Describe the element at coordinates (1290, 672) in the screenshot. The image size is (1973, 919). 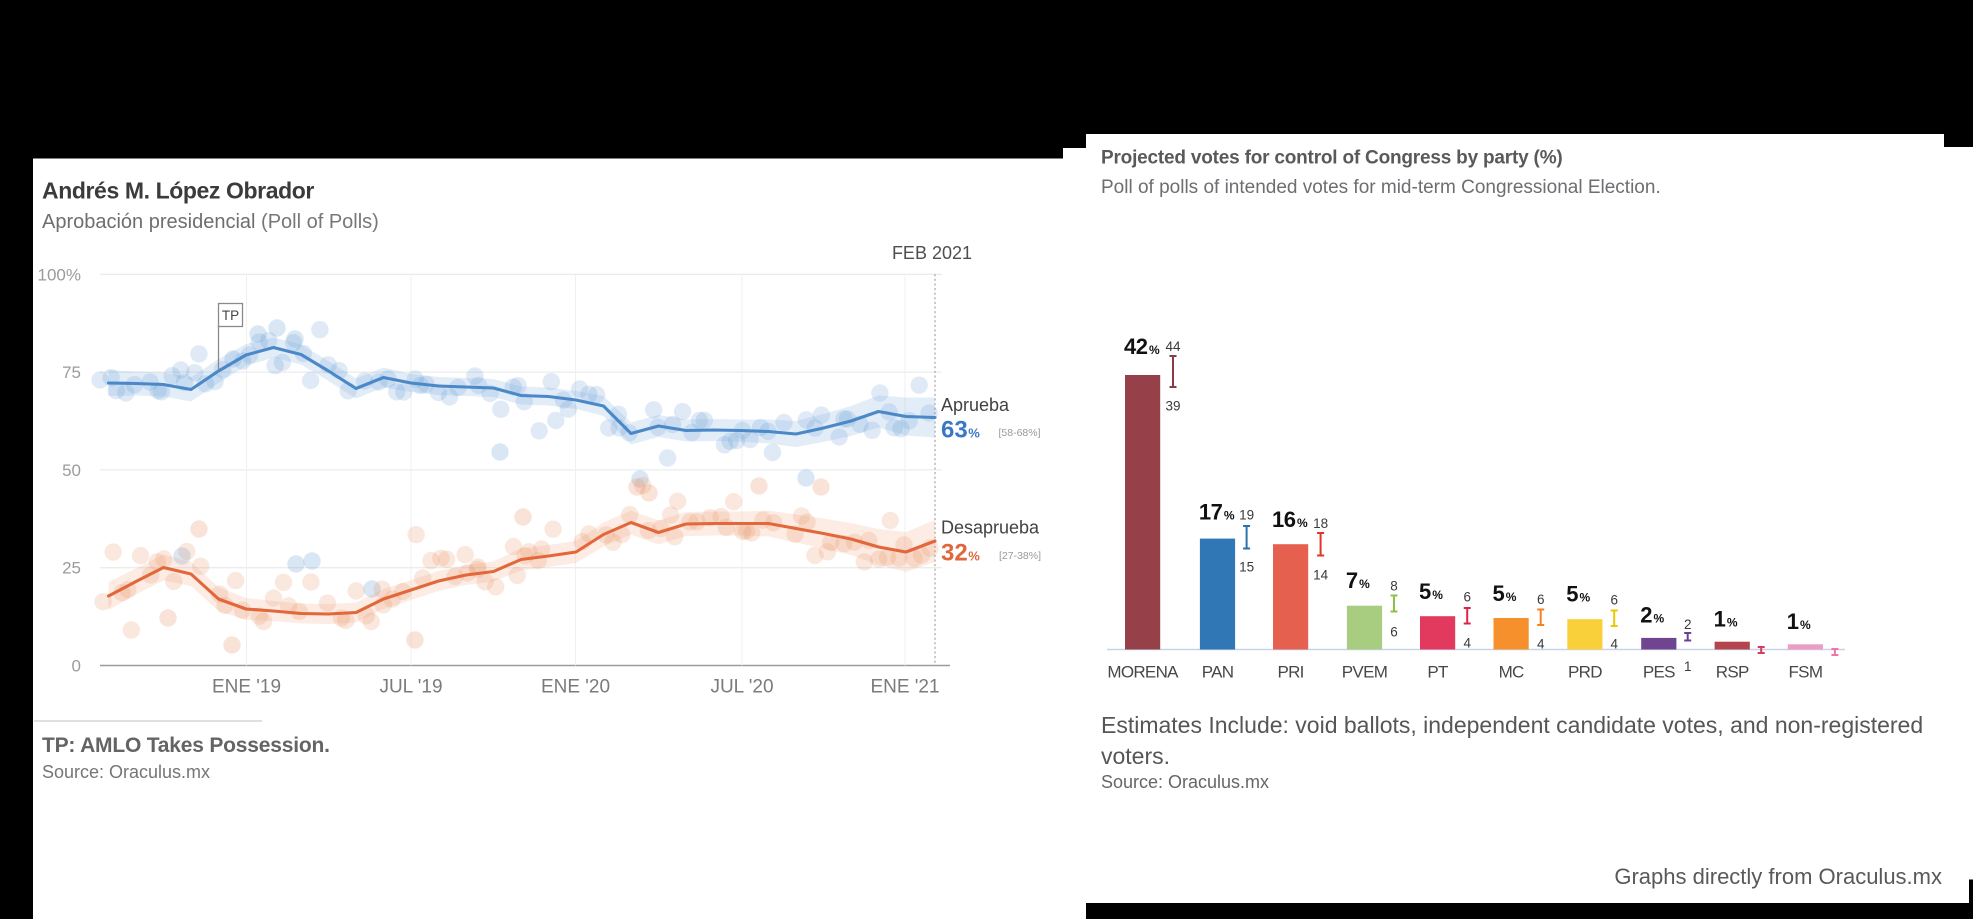
I see `svg-text: PRI` at that location.